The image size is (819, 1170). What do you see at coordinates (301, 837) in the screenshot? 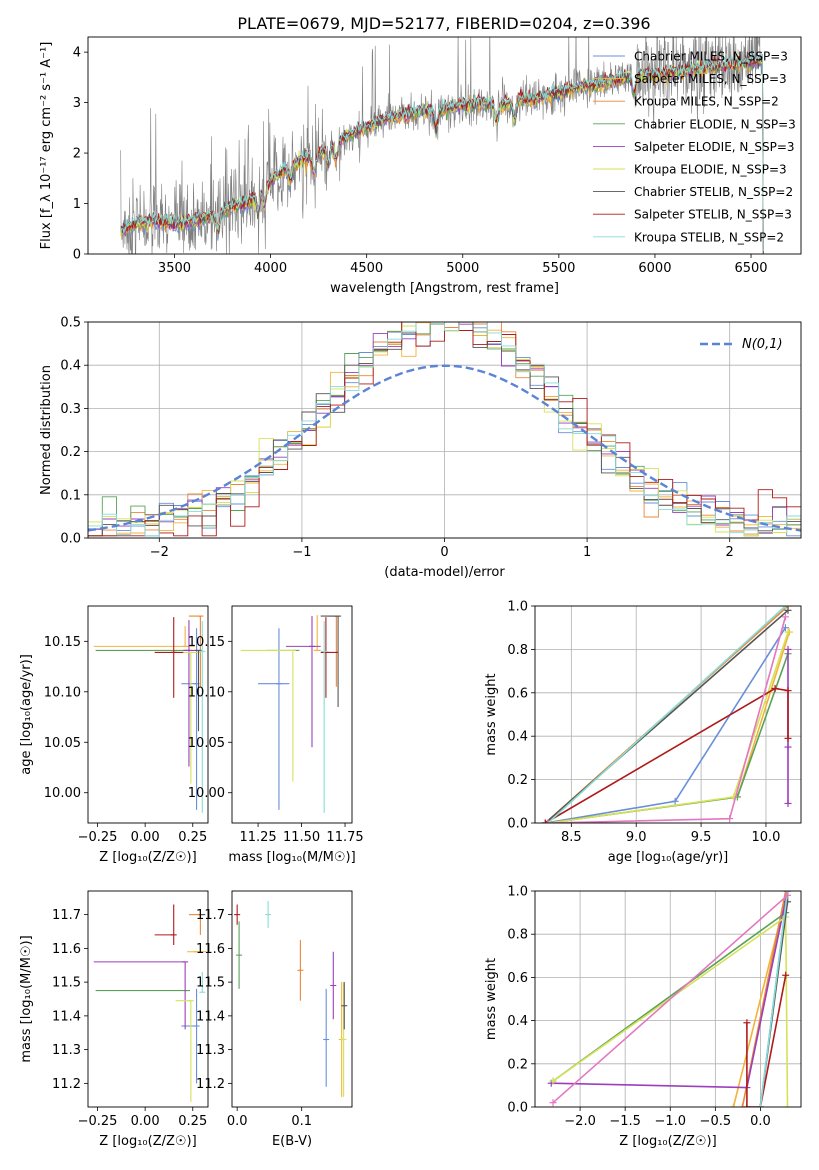
I see `x-tick-label: 11.50` at bounding box center [301, 837].